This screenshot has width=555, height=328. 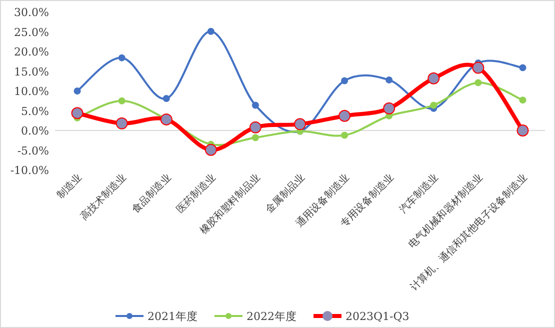 What do you see at coordinates (31, 12) in the screenshot?
I see `y-tick-label: 30.0%` at bounding box center [31, 12].